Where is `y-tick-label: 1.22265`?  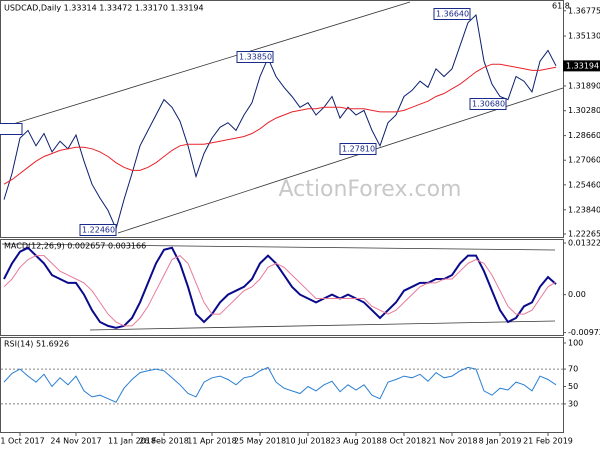
y-tick-label: 1.22265 is located at coordinates (584, 234).